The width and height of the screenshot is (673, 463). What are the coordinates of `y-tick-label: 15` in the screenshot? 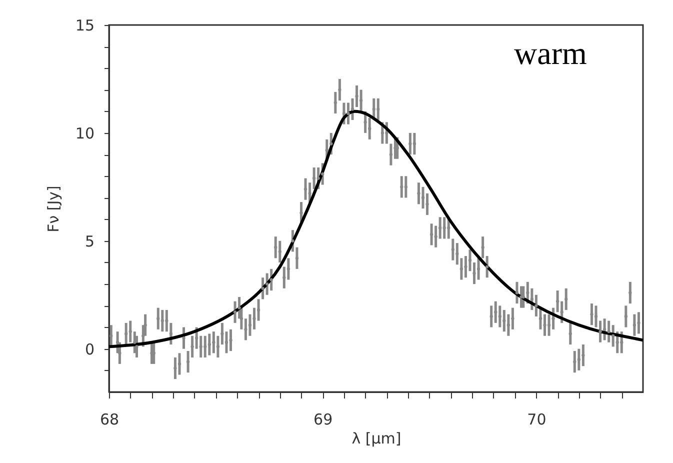 It's located at (84, 25).